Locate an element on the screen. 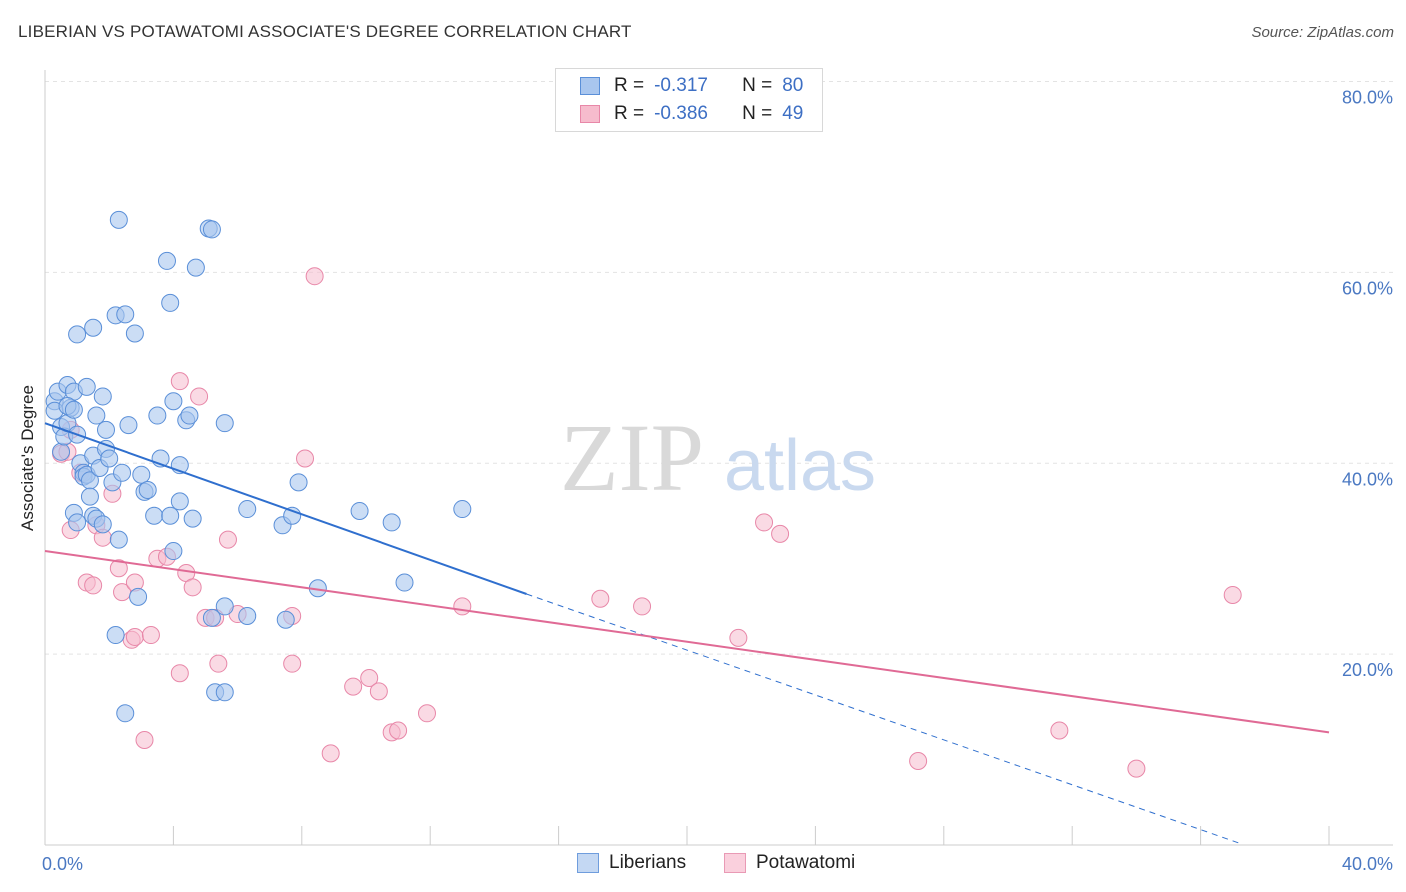 This screenshot has height=892, width=1406. liberians-trend-extension is located at coordinates (883, 718).